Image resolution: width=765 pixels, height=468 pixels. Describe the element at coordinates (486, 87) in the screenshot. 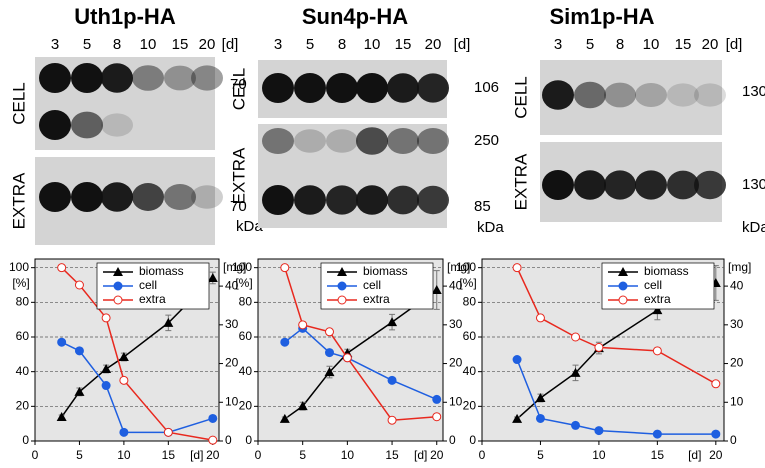

I see `size-marker: 106` at that location.